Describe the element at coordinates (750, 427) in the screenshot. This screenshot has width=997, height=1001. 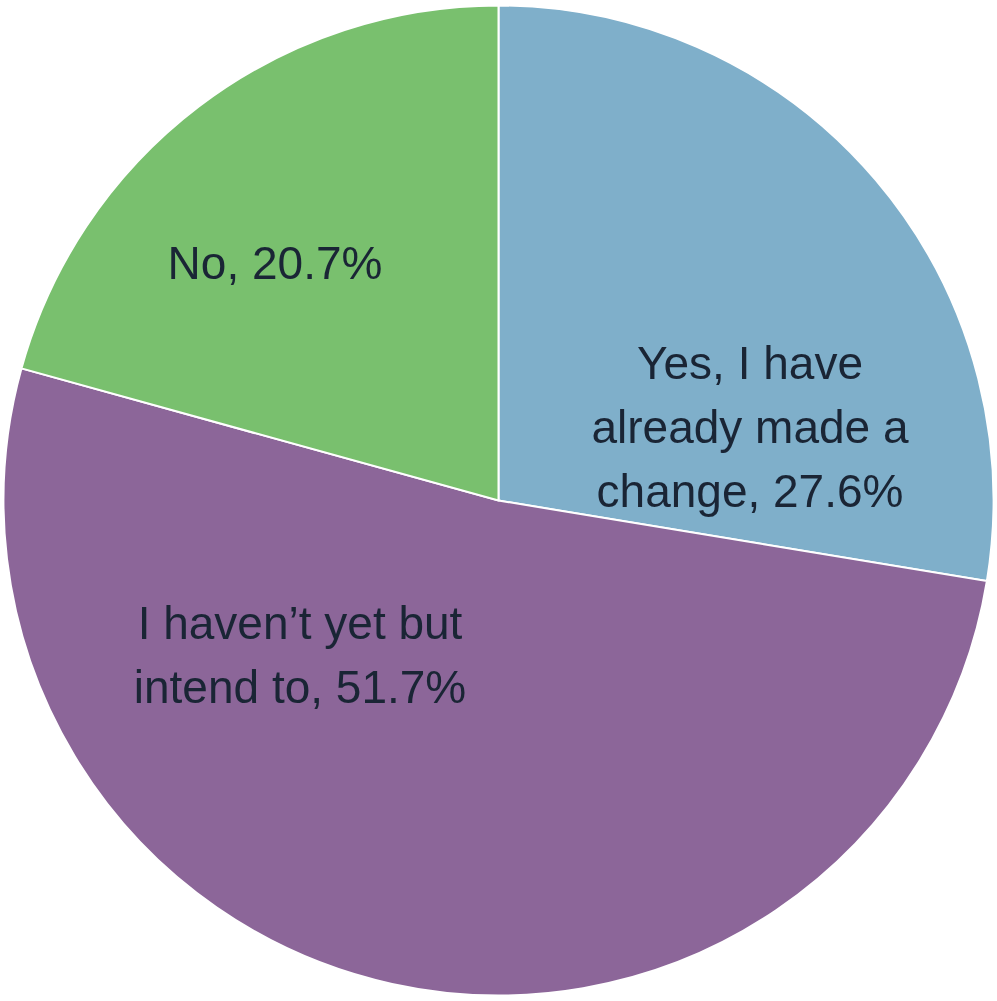
I see `slice-label: Yes, I have already made a change, 27.6%` at that location.